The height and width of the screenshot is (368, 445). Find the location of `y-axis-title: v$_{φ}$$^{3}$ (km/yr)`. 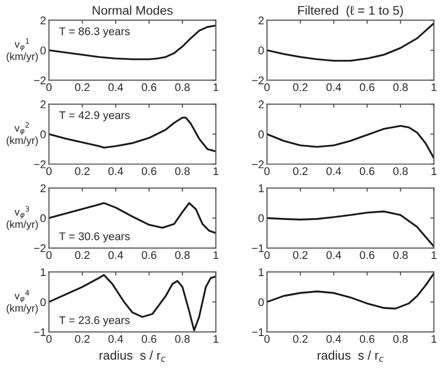

y-axis-title: v$_{φ}$$^{3}$ (km/yr) is located at coordinates (22, 218).